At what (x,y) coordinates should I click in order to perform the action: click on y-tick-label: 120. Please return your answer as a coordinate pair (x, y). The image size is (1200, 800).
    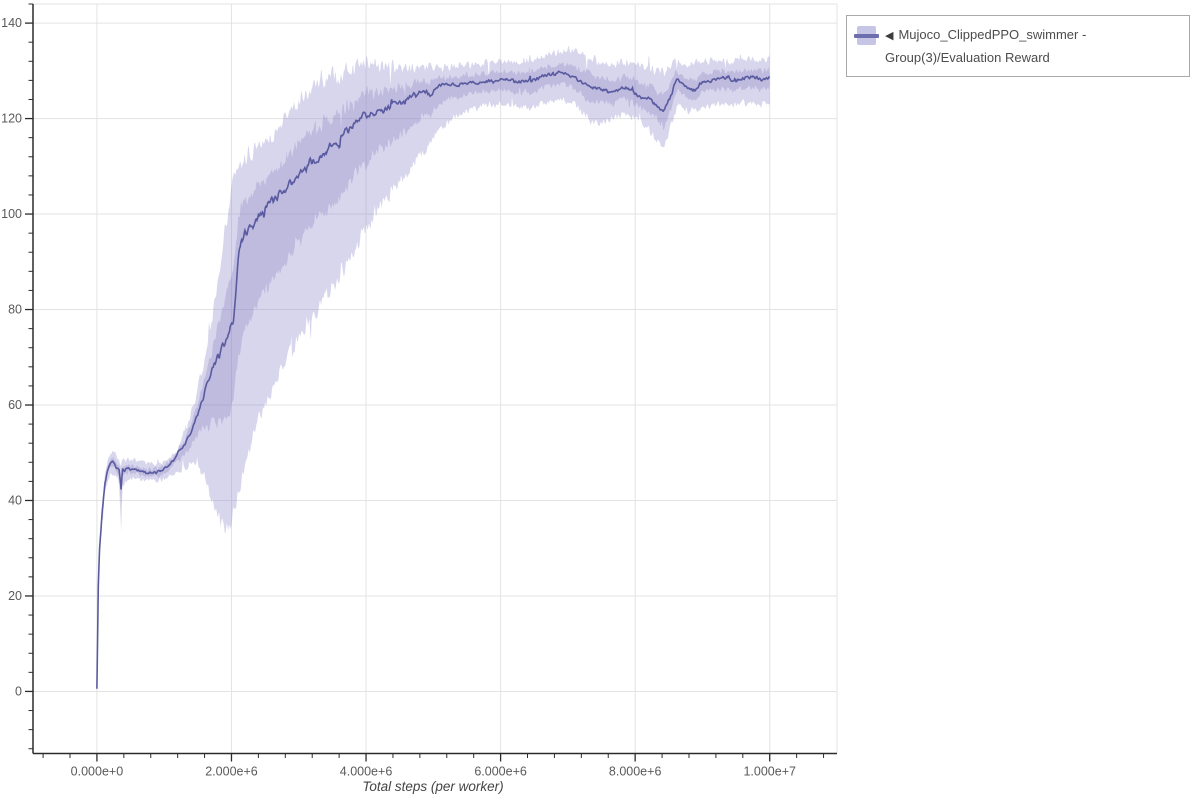
    Looking at the image, I should click on (11, 119).